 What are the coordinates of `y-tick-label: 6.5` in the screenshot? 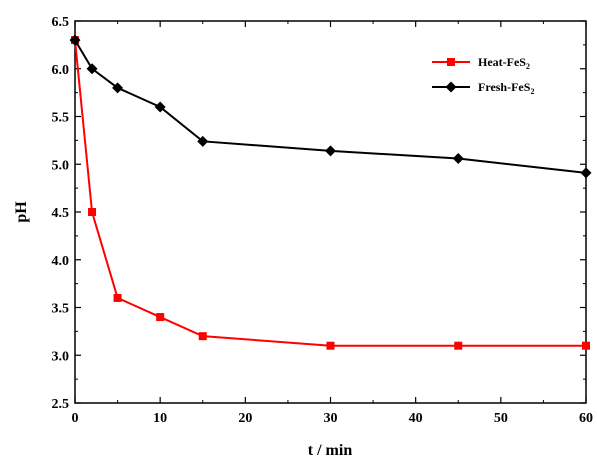 It's located at (61, 22).